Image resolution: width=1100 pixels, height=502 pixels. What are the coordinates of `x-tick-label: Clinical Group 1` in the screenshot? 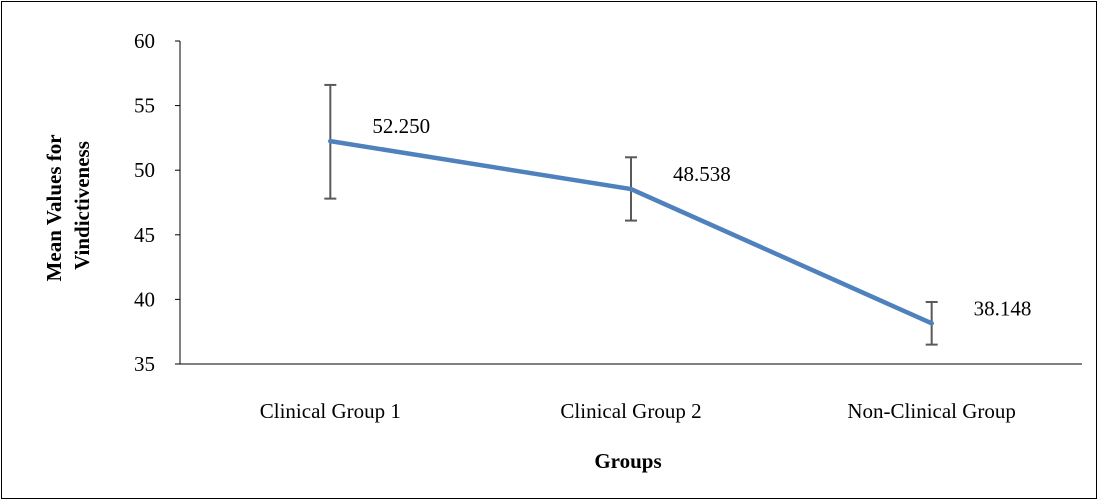 It's located at (330, 411).